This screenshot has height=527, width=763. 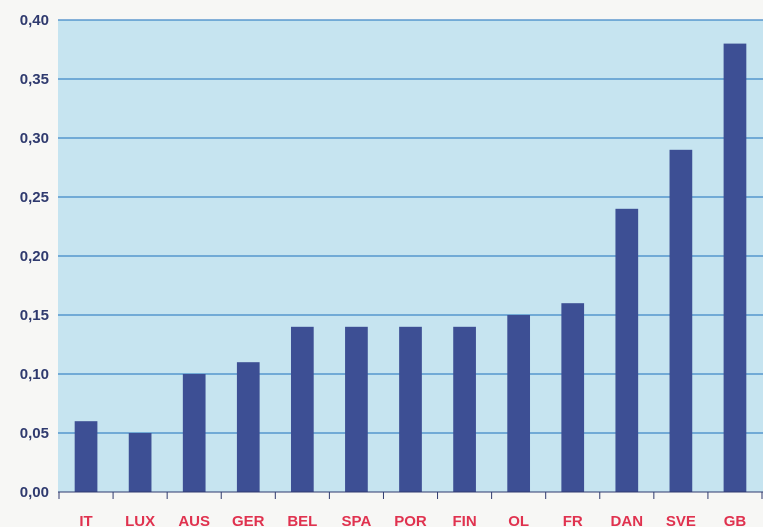 What do you see at coordinates (34, 374) in the screenshot?
I see `y-tick-label: 0,10` at bounding box center [34, 374].